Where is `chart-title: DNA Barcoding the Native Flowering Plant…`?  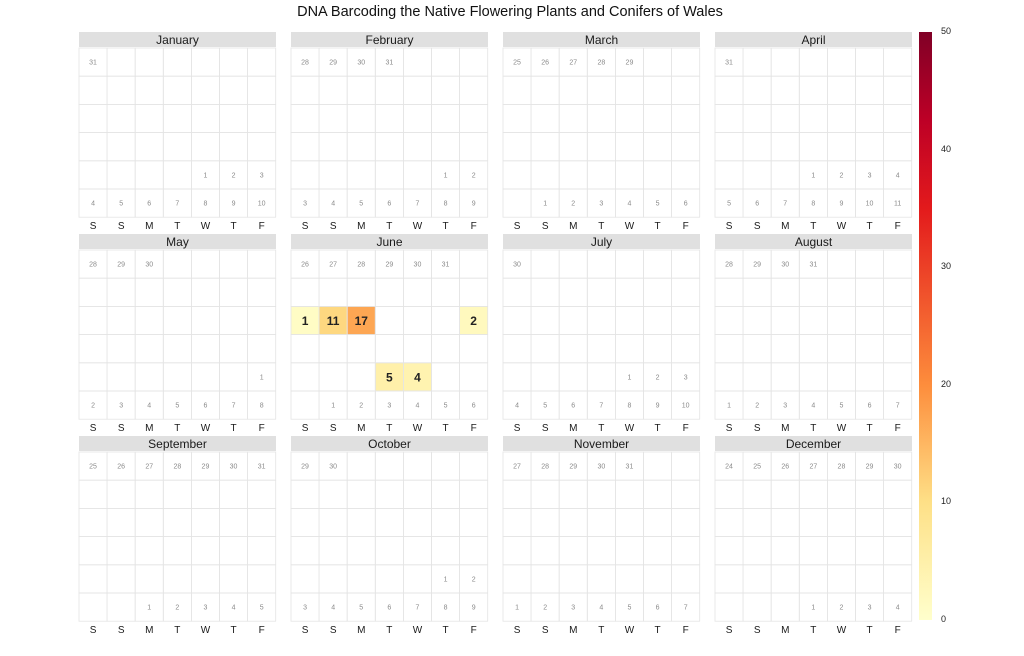
chart-title: DNA Barcoding the Native Flowering Plant… is located at coordinates (510, 12).